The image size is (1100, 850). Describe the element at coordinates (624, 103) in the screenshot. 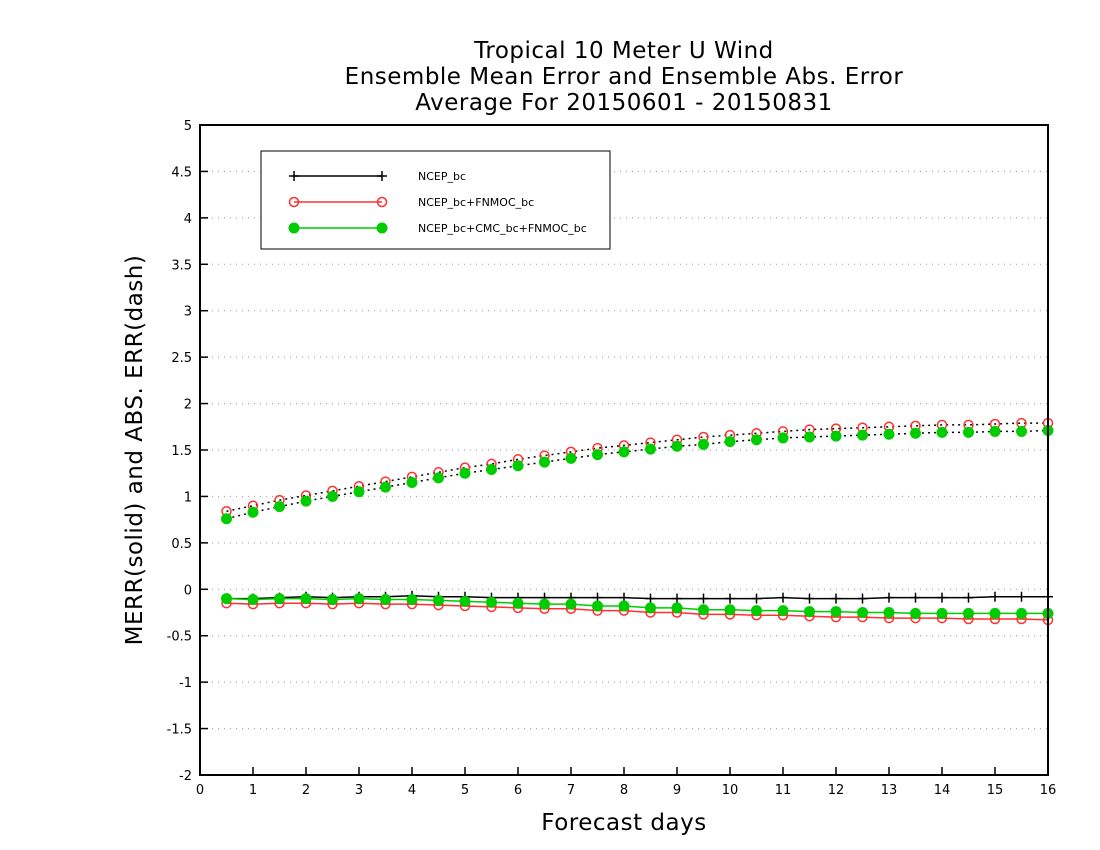

I see `chart-title-line-3: Average For 20150601 - 20150831` at that location.